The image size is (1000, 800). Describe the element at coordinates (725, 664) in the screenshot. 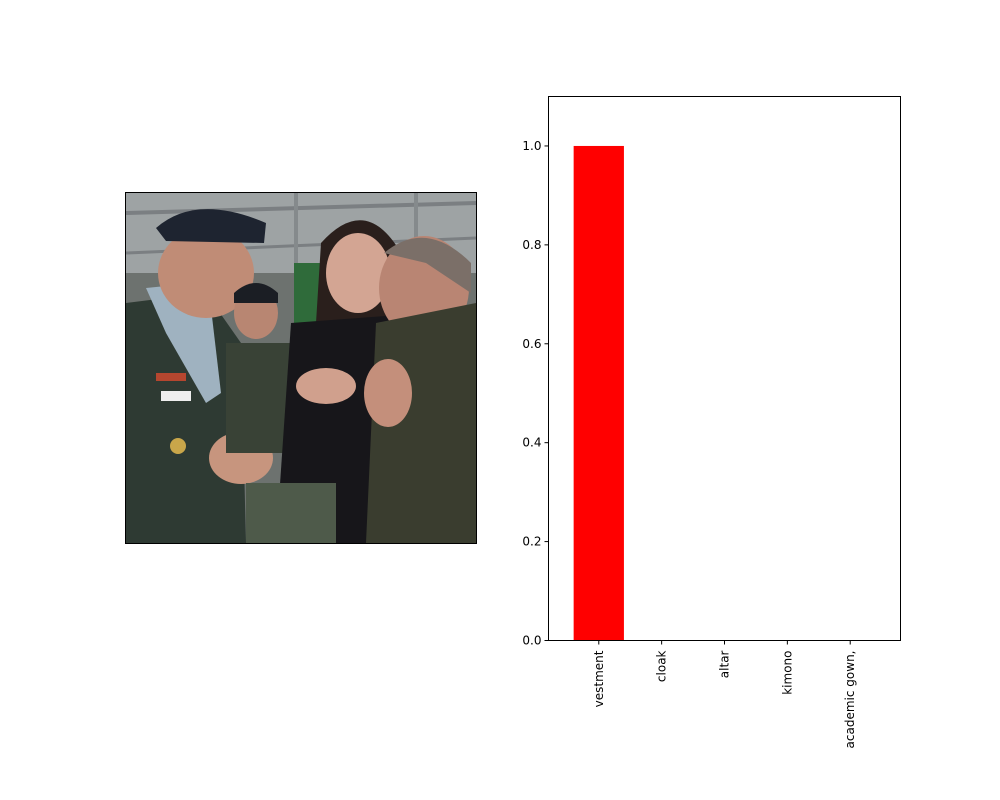

I see `x-tick-label: altar` at that location.